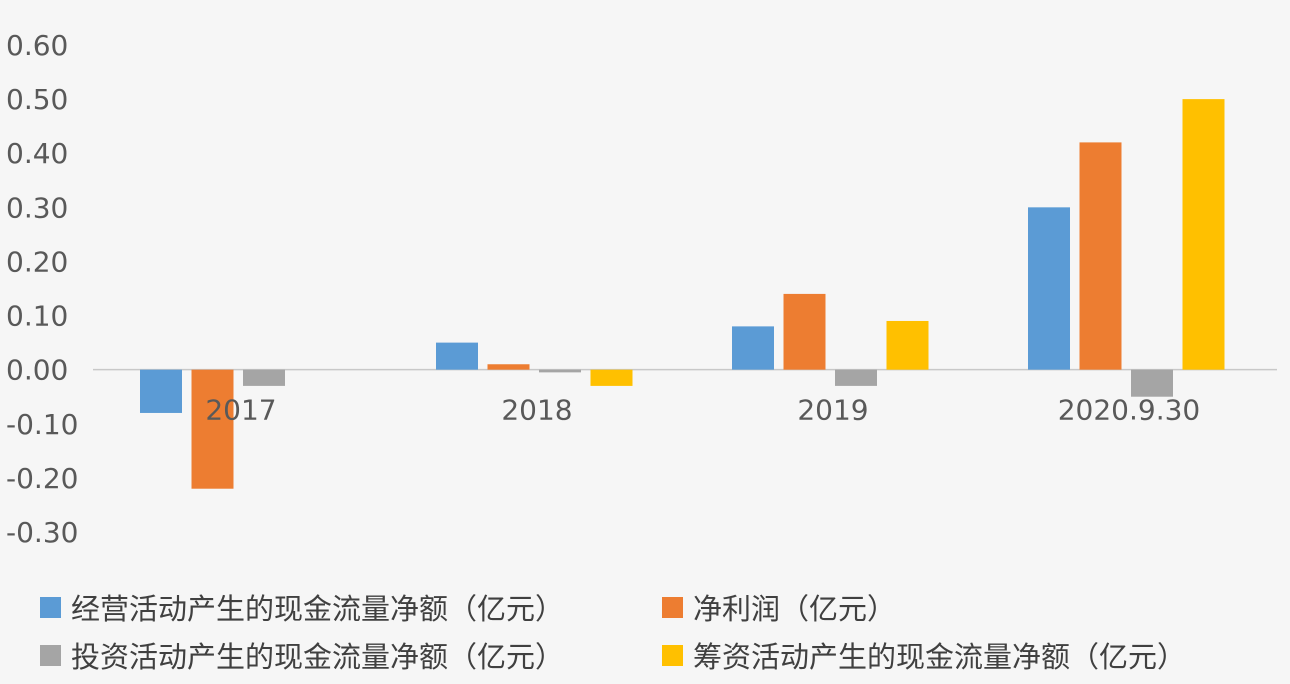 This screenshot has height=684, width=1290. Describe the element at coordinates (50, 607) in the screenshot. I see `legend-swatch-operating` at that location.